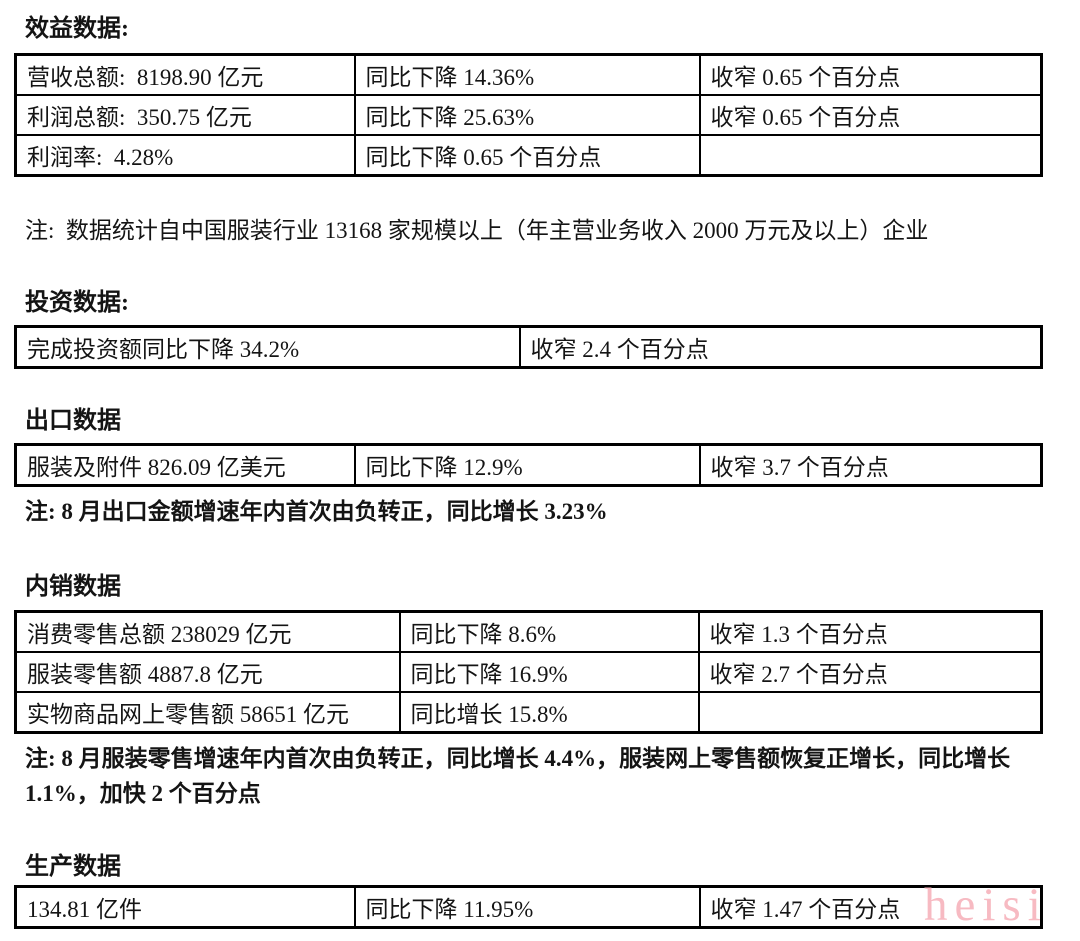 The image size is (1080, 941). Describe the element at coordinates (77, 29) in the screenshot. I see `benefit-section-heading: 效益数据:` at that location.